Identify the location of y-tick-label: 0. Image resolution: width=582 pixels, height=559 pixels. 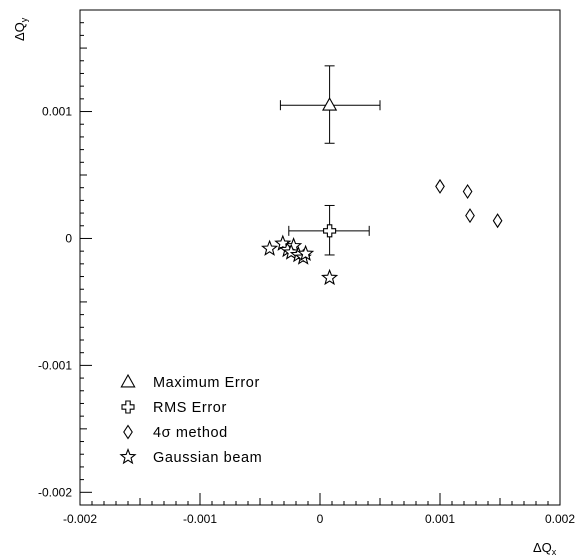
(68, 238).